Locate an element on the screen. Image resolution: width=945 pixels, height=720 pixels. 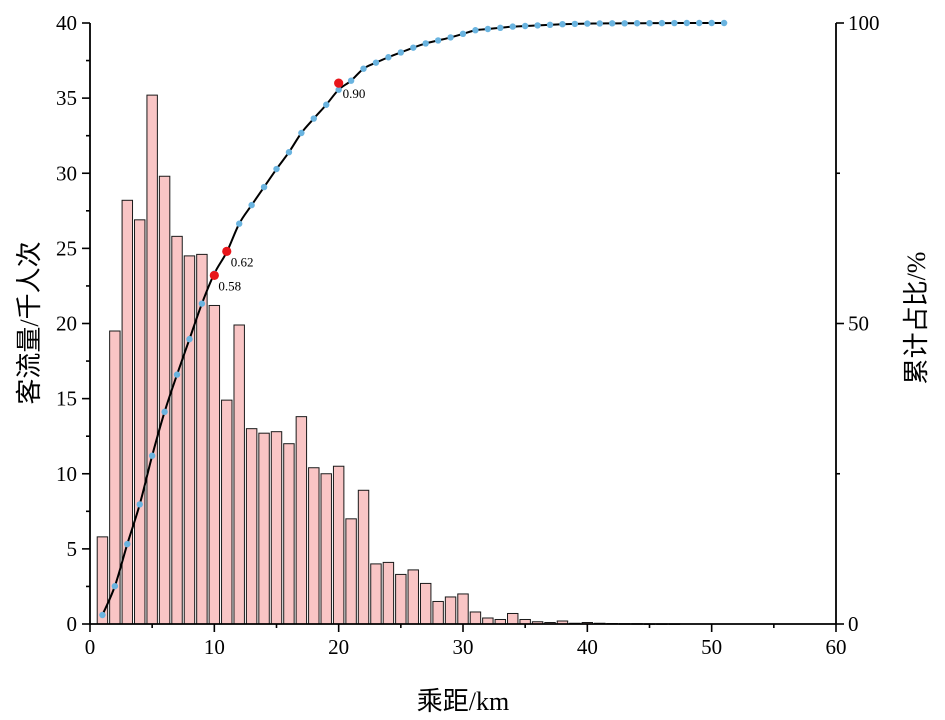
x-tick-label: 20 is located at coordinates (338, 647).